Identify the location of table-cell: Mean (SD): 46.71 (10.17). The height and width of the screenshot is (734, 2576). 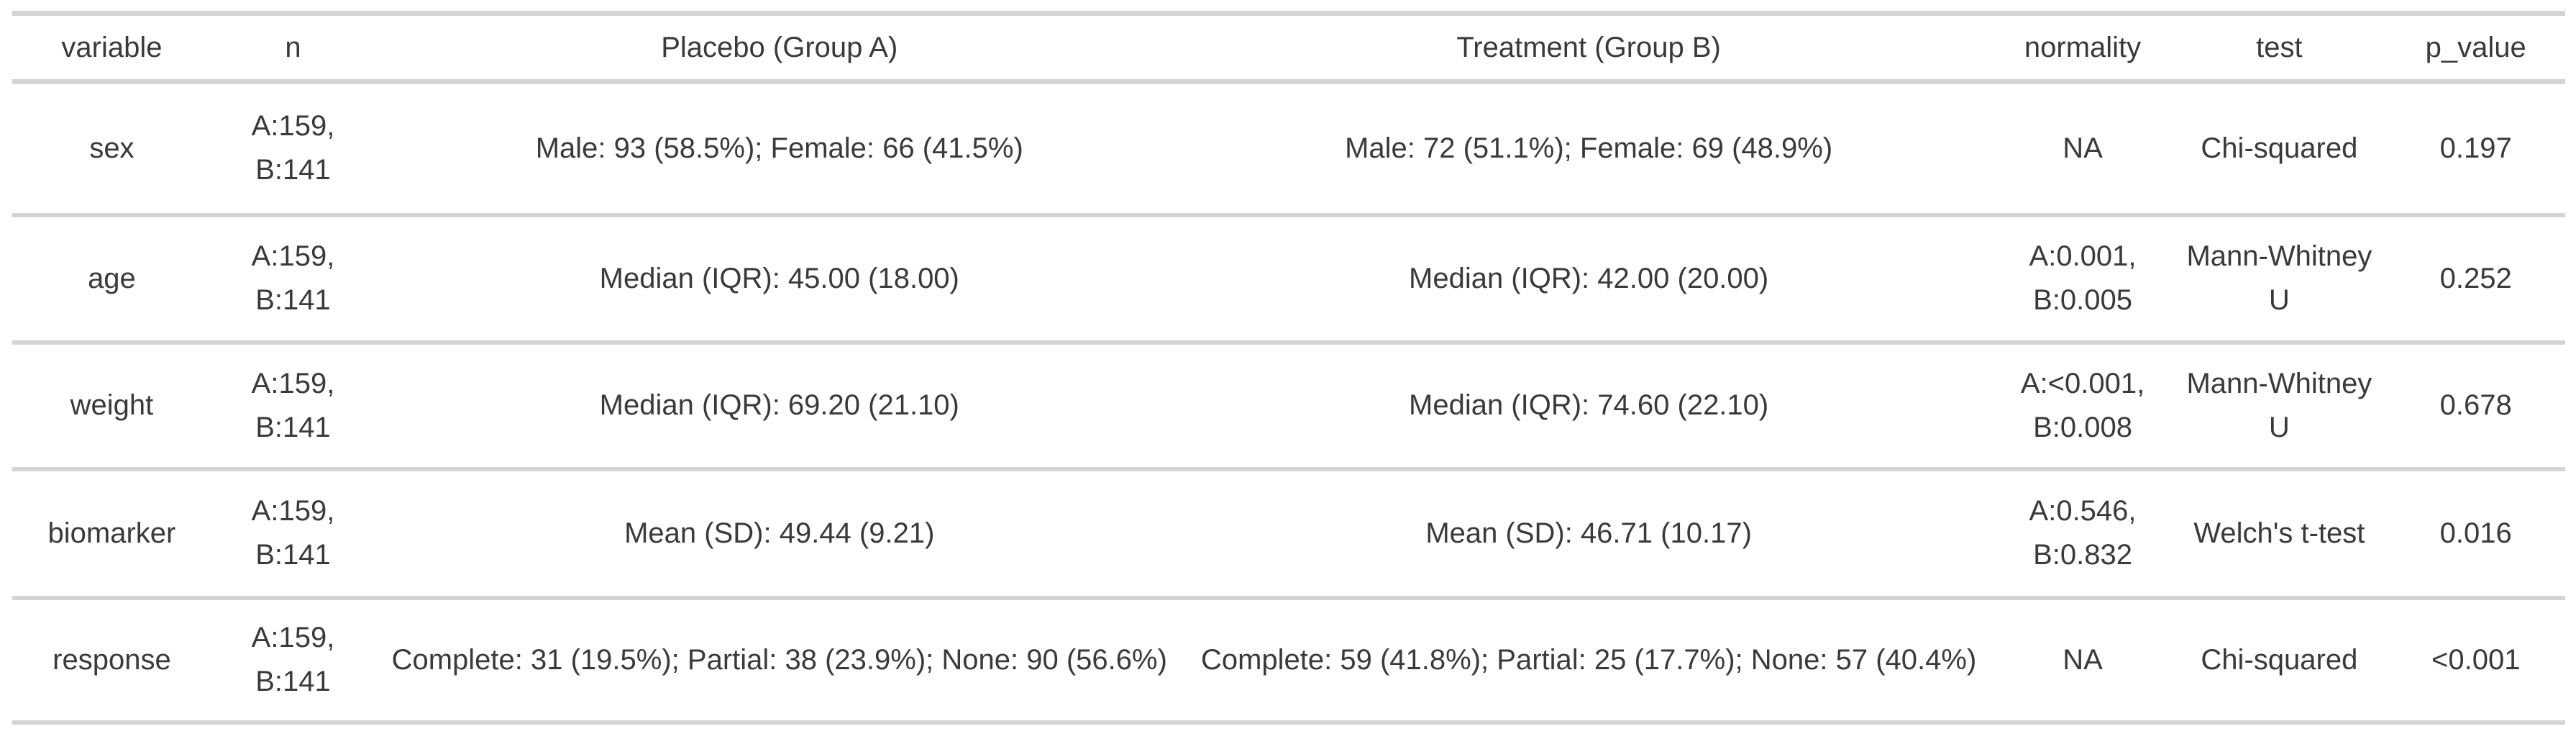
(1588, 534).